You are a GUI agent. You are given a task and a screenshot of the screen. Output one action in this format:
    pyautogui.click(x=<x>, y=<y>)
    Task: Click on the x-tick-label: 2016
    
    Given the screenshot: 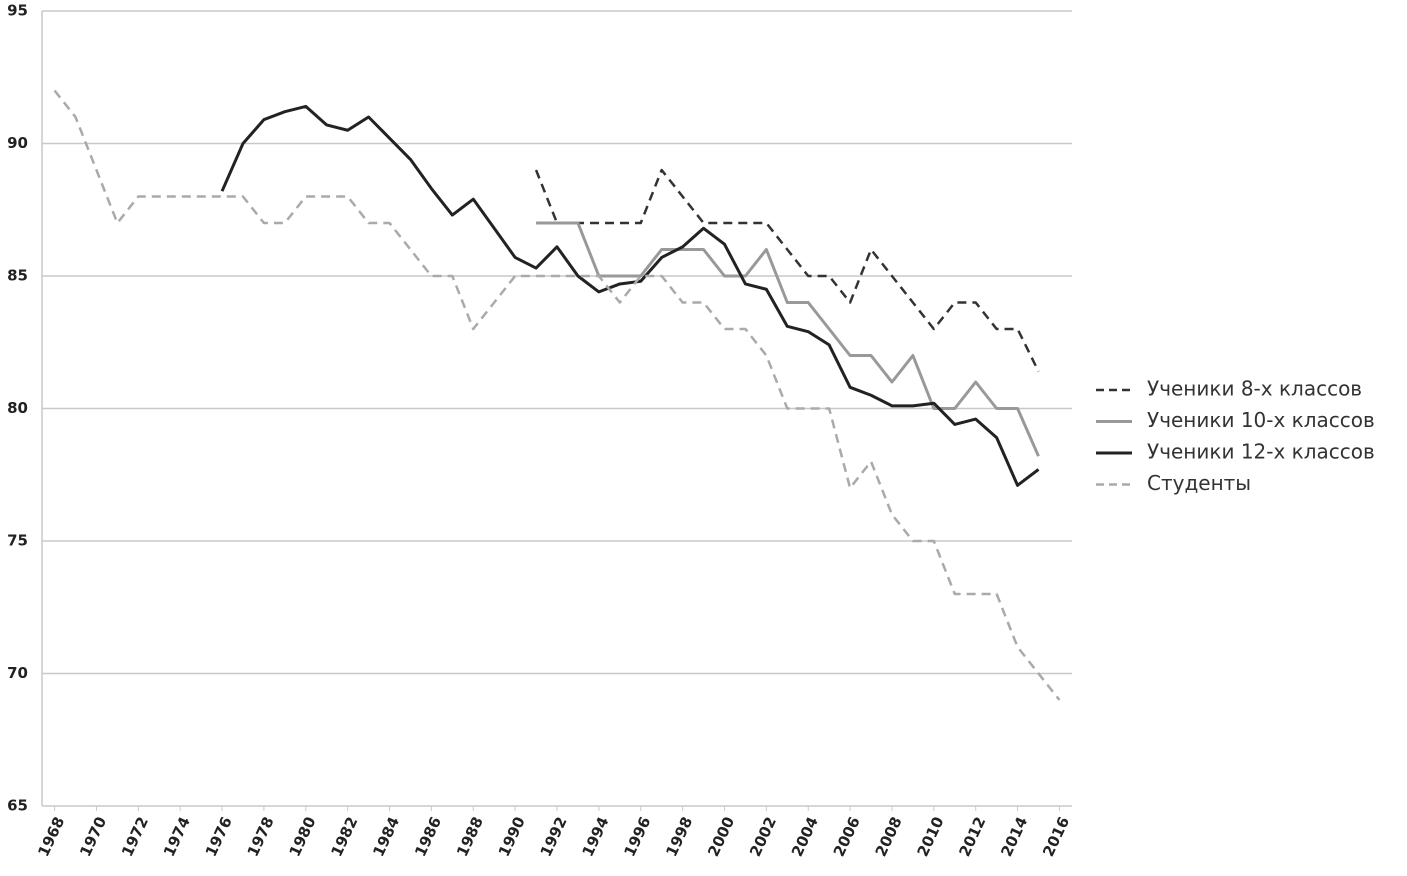 What is the action you would take?
    pyautogui.click(x=1056, y=836)
    